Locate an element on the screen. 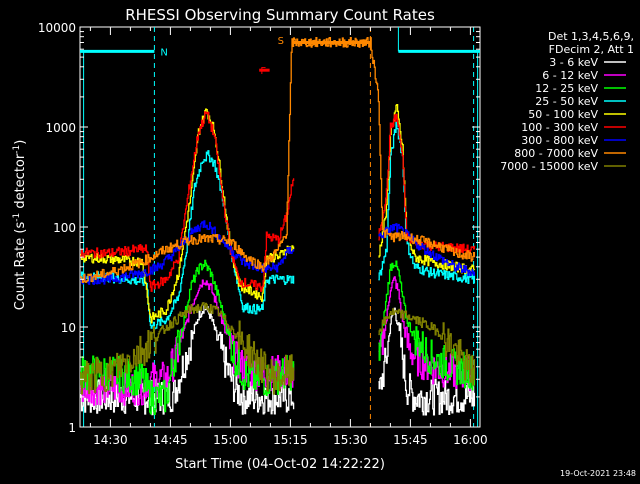 This screenshot has height=484, width=640. y-tick-label: 1 is located at coordinates (72, 428).